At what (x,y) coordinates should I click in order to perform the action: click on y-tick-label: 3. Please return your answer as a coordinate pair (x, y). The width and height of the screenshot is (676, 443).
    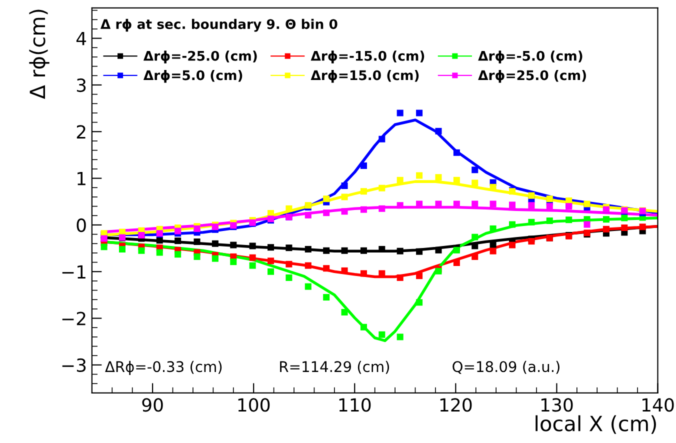
    Looking at the image, I should click on (81, 85).